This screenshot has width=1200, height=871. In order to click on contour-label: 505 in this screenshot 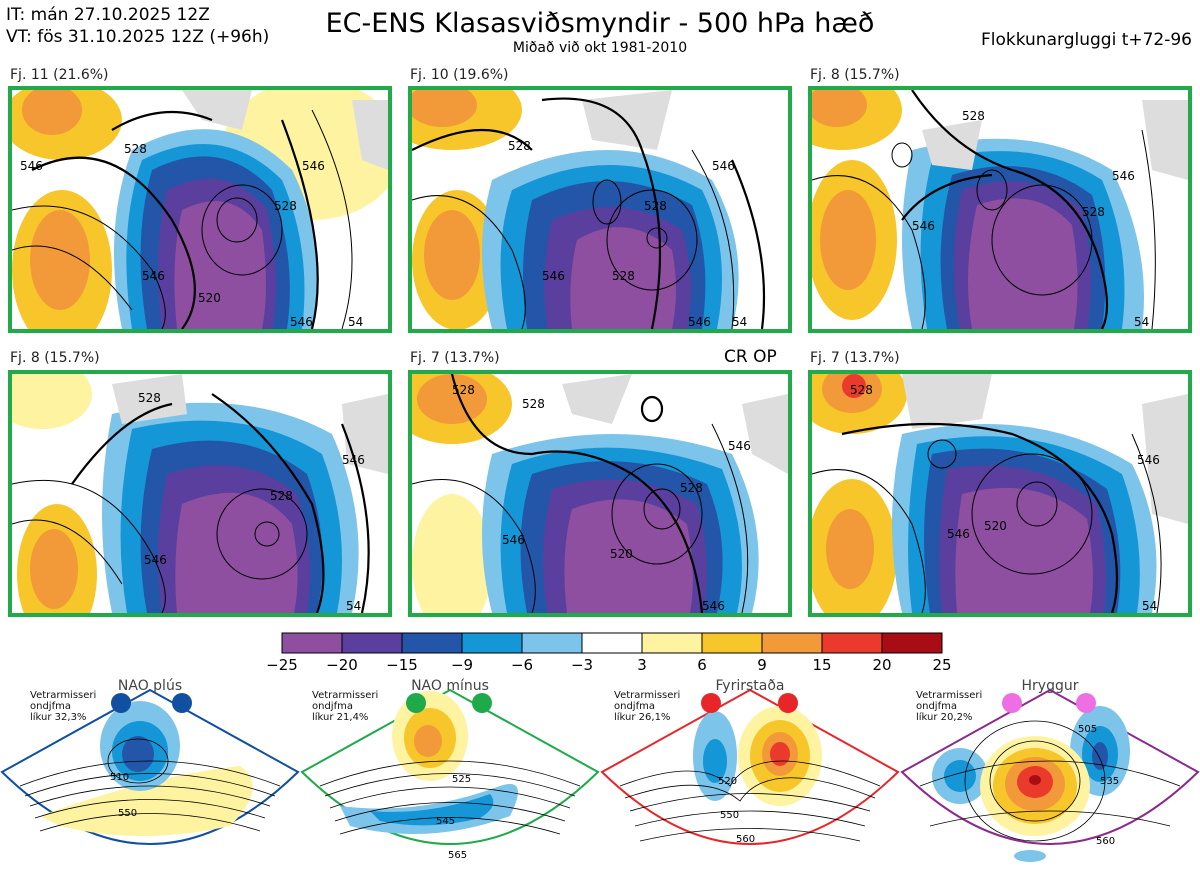, I will do `click(1087, 729)`.